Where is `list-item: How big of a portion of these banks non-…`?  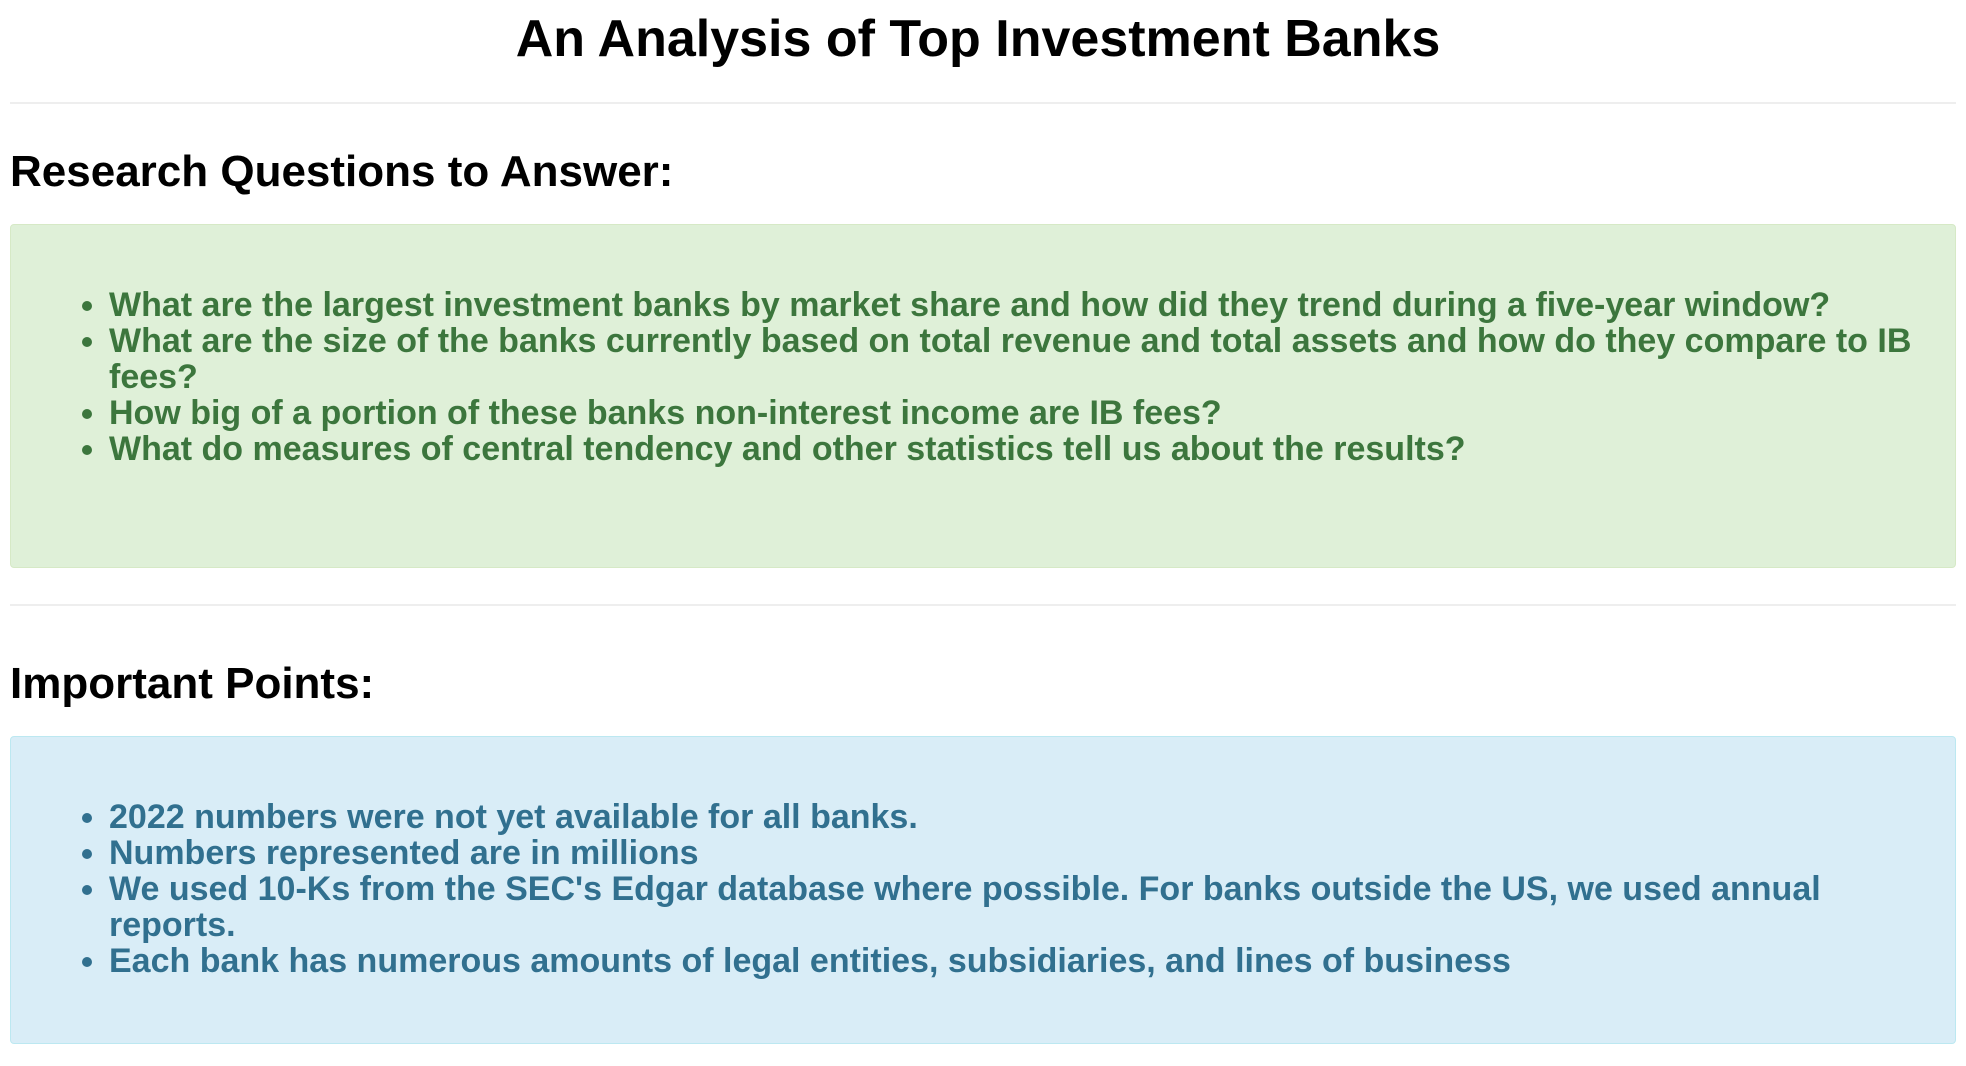 list-item: How big of a portion of these banks non-… is located at coordinates (1012, 413).